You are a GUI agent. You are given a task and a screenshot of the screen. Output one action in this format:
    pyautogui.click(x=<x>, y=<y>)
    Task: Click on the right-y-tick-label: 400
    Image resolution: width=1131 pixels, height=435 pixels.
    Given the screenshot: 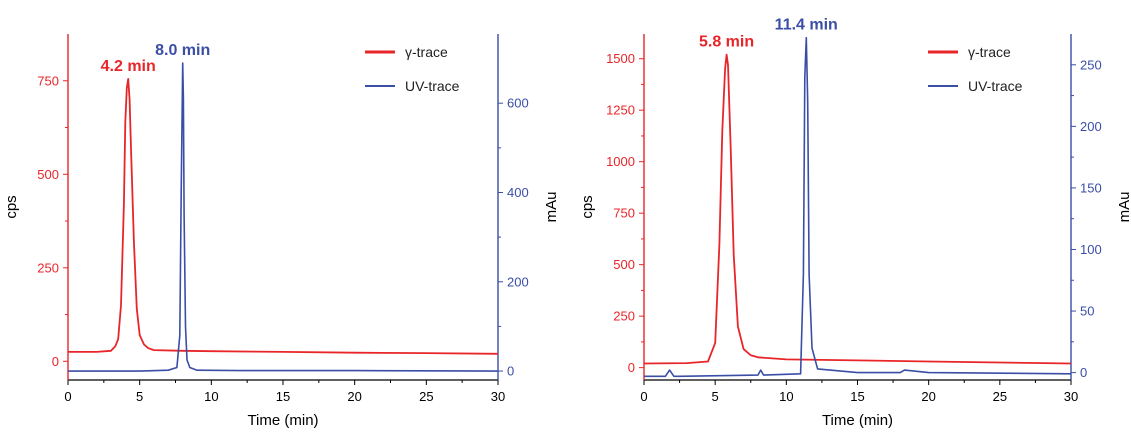 What is the action you would take?
    pyautogui.click(x=518, y=192)
    